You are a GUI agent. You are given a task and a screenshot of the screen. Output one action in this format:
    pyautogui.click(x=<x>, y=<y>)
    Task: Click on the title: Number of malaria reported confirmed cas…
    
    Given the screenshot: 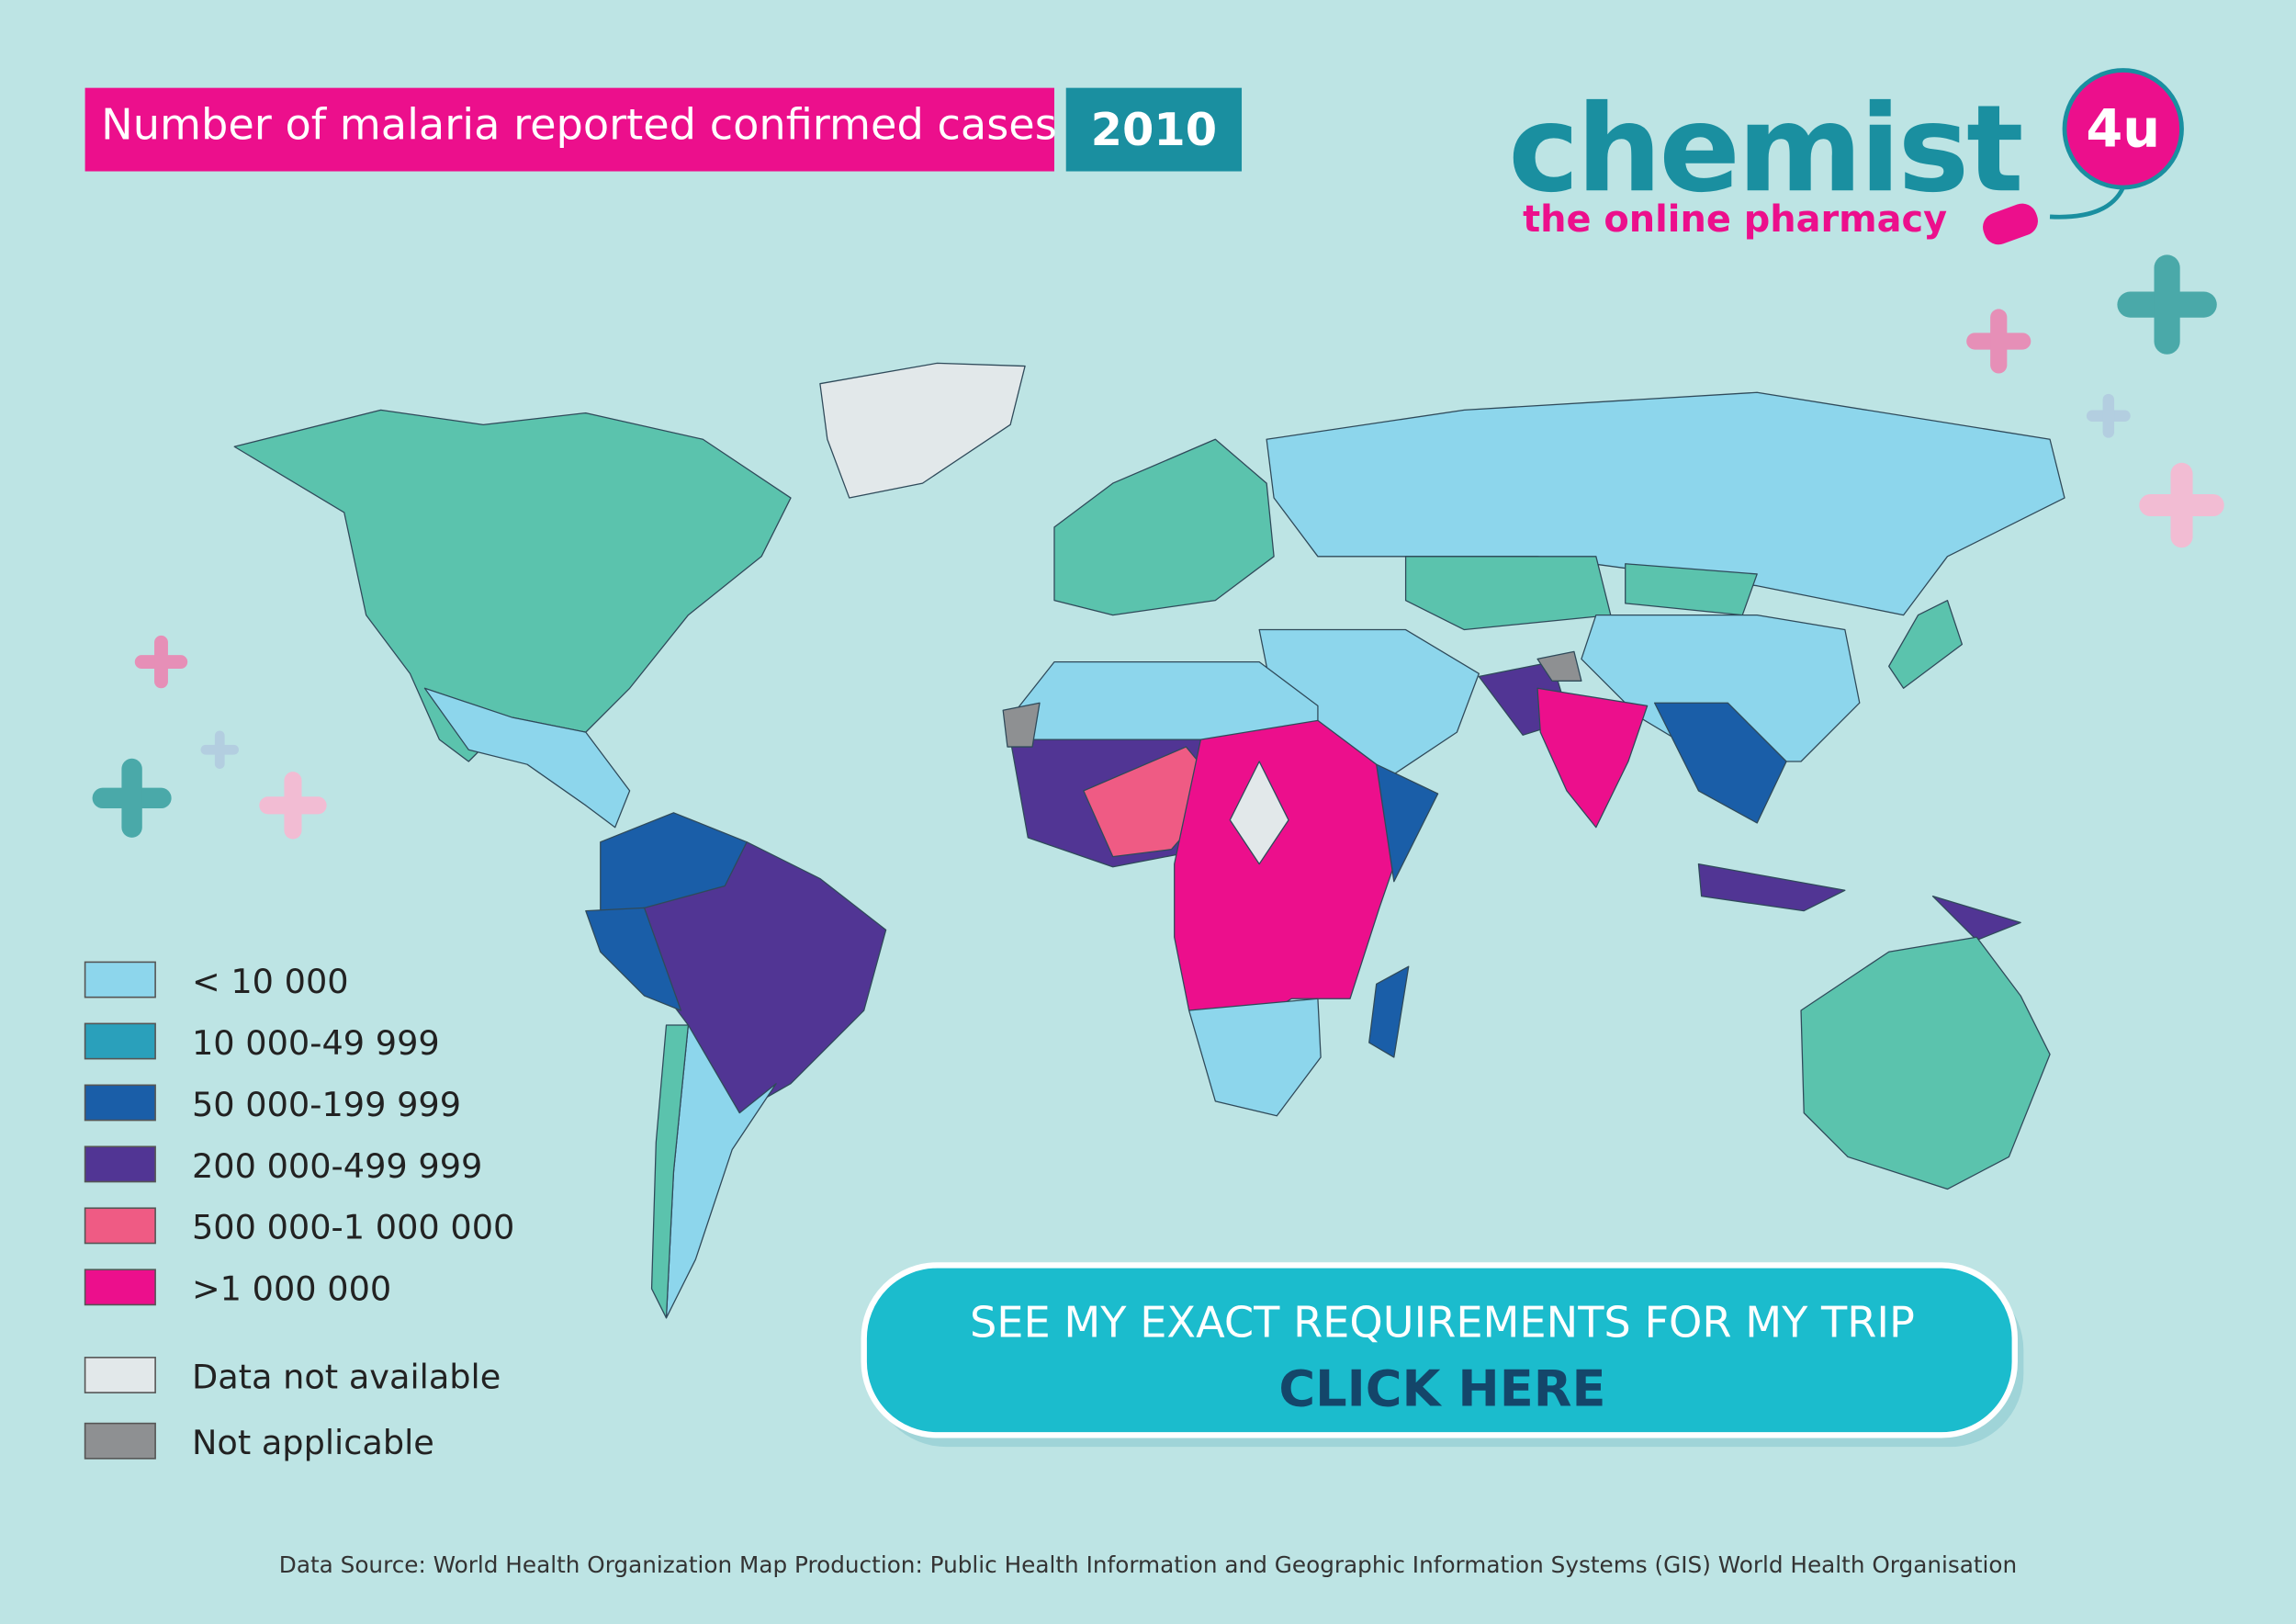 What is the action you would take?
    pyautogui.click(x=579, y=124)
    